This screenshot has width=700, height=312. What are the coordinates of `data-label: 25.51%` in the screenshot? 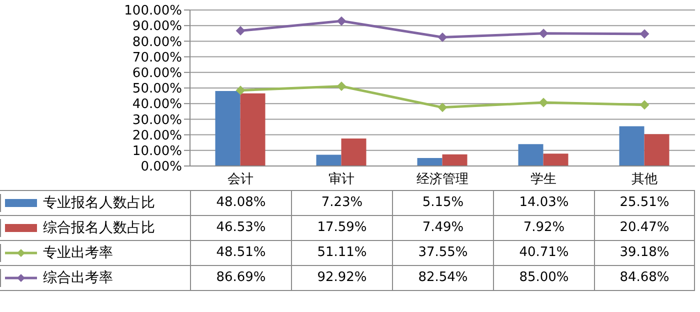 It's located at (644, 203).